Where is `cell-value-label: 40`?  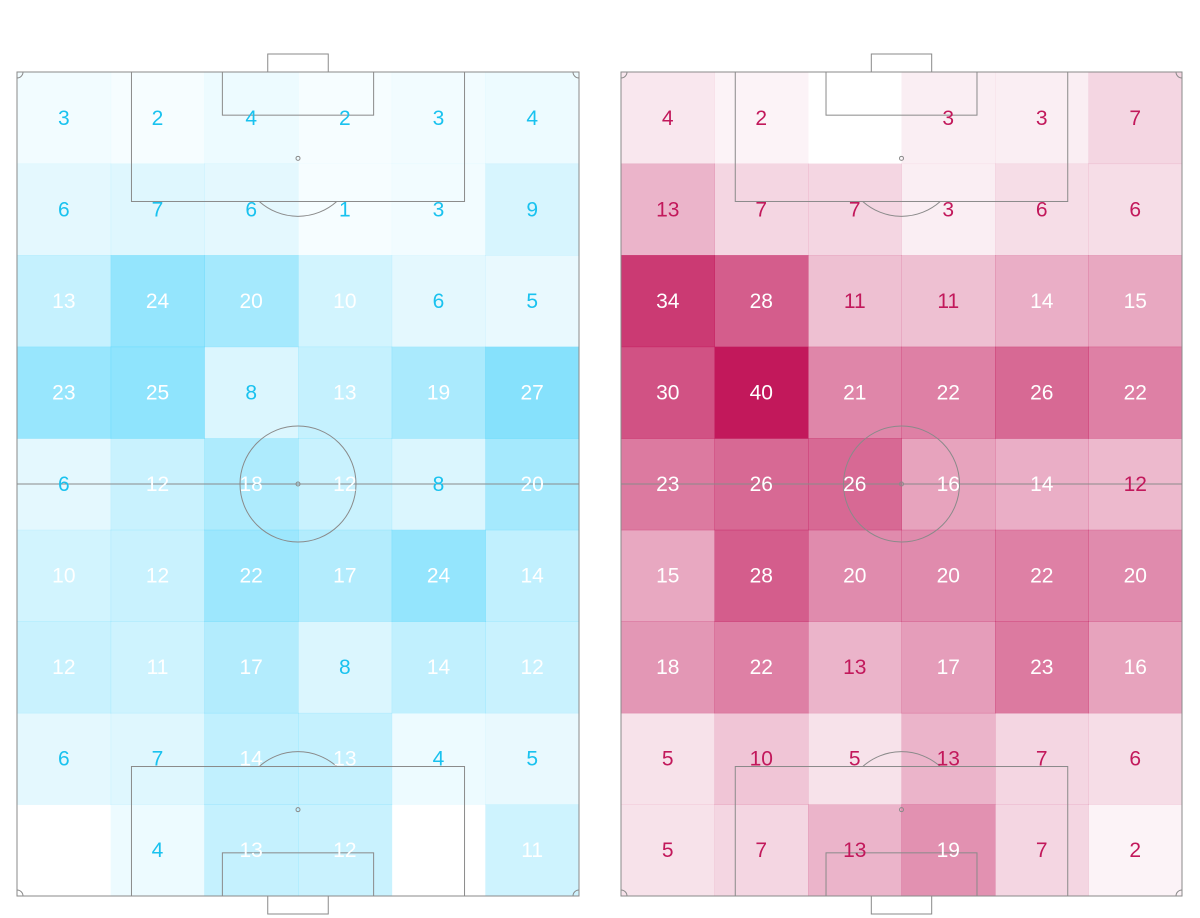 cell-value-label: 40 is located at coordinates (761, 392).